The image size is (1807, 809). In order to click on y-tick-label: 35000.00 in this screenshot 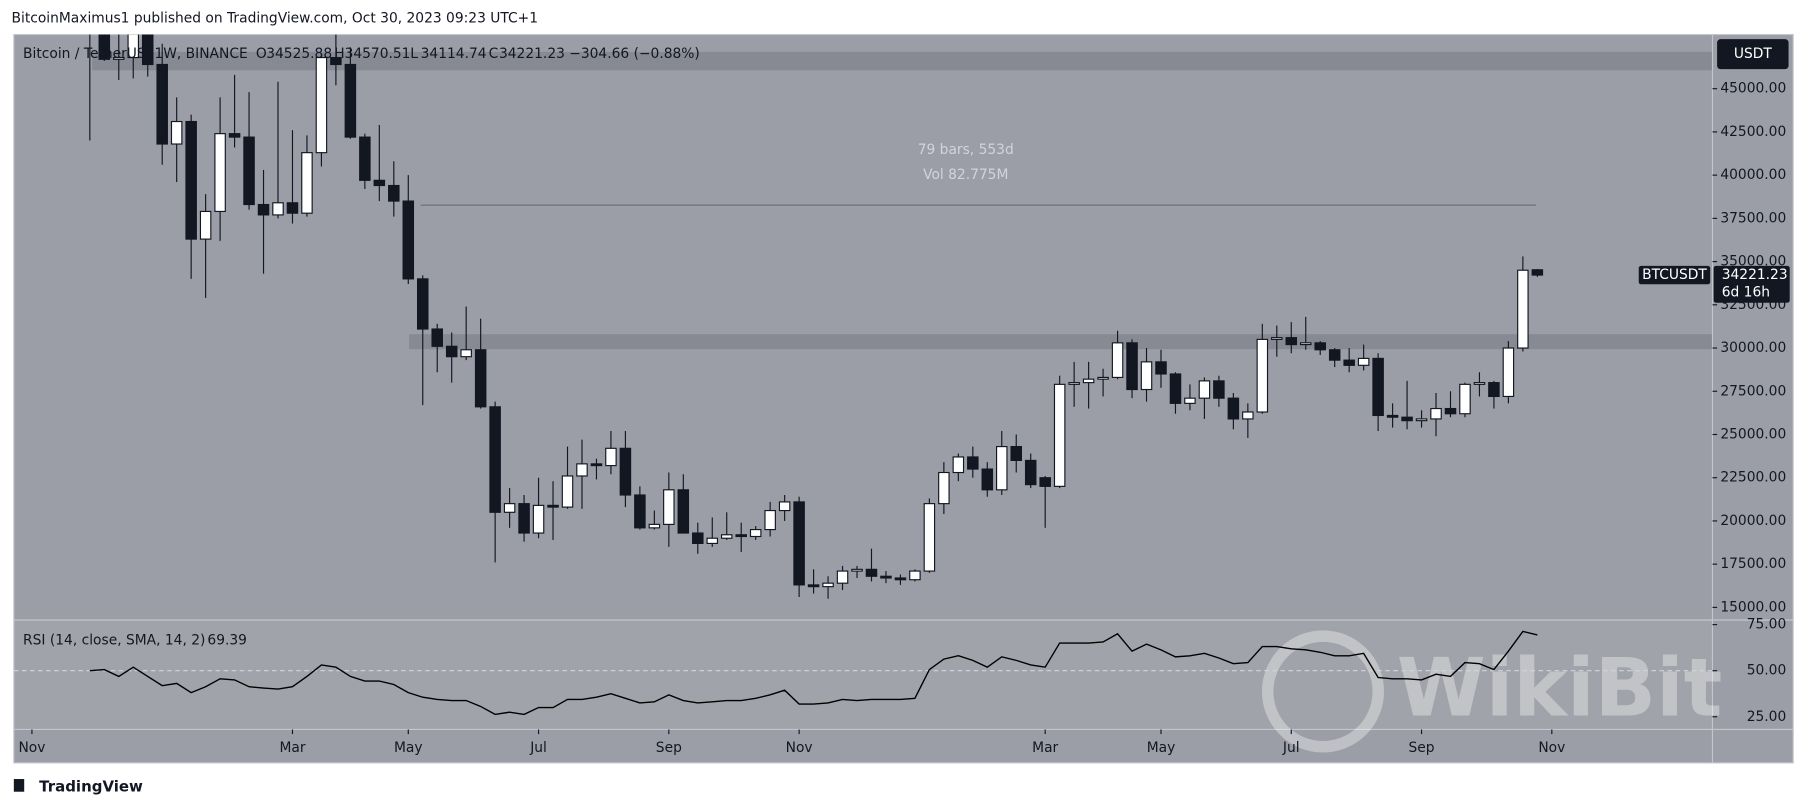, I will do `click(1753, 262)`.